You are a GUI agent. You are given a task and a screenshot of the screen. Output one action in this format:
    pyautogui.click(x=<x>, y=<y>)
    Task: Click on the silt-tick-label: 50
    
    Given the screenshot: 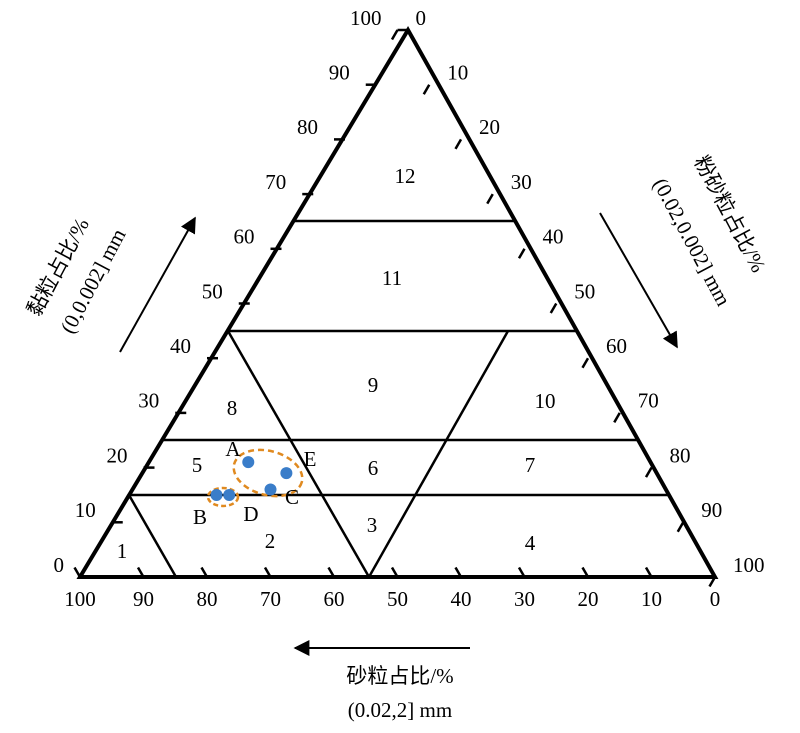 What is the action you would take?
    pyautogui.click(x=584, y=291)
    